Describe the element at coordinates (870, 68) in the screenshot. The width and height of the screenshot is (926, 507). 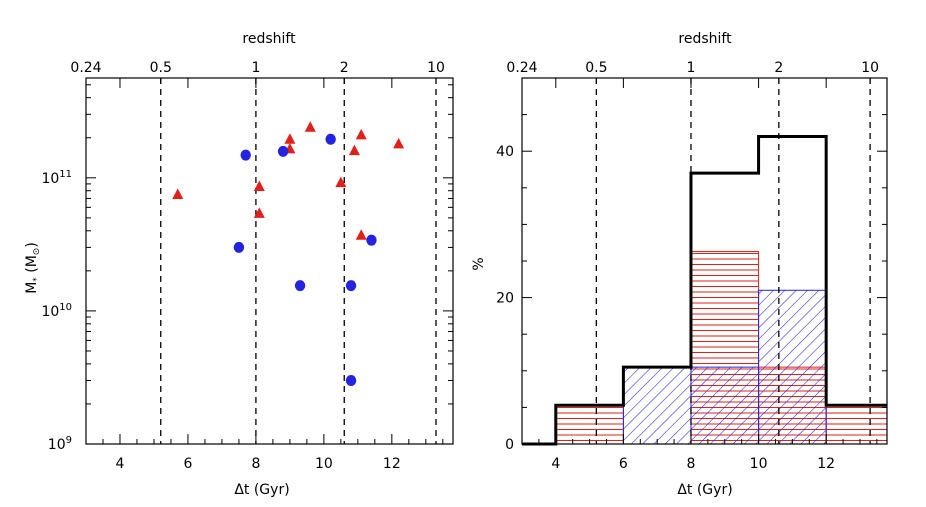
I see `right-redshift-tick-label: 10` at that location.